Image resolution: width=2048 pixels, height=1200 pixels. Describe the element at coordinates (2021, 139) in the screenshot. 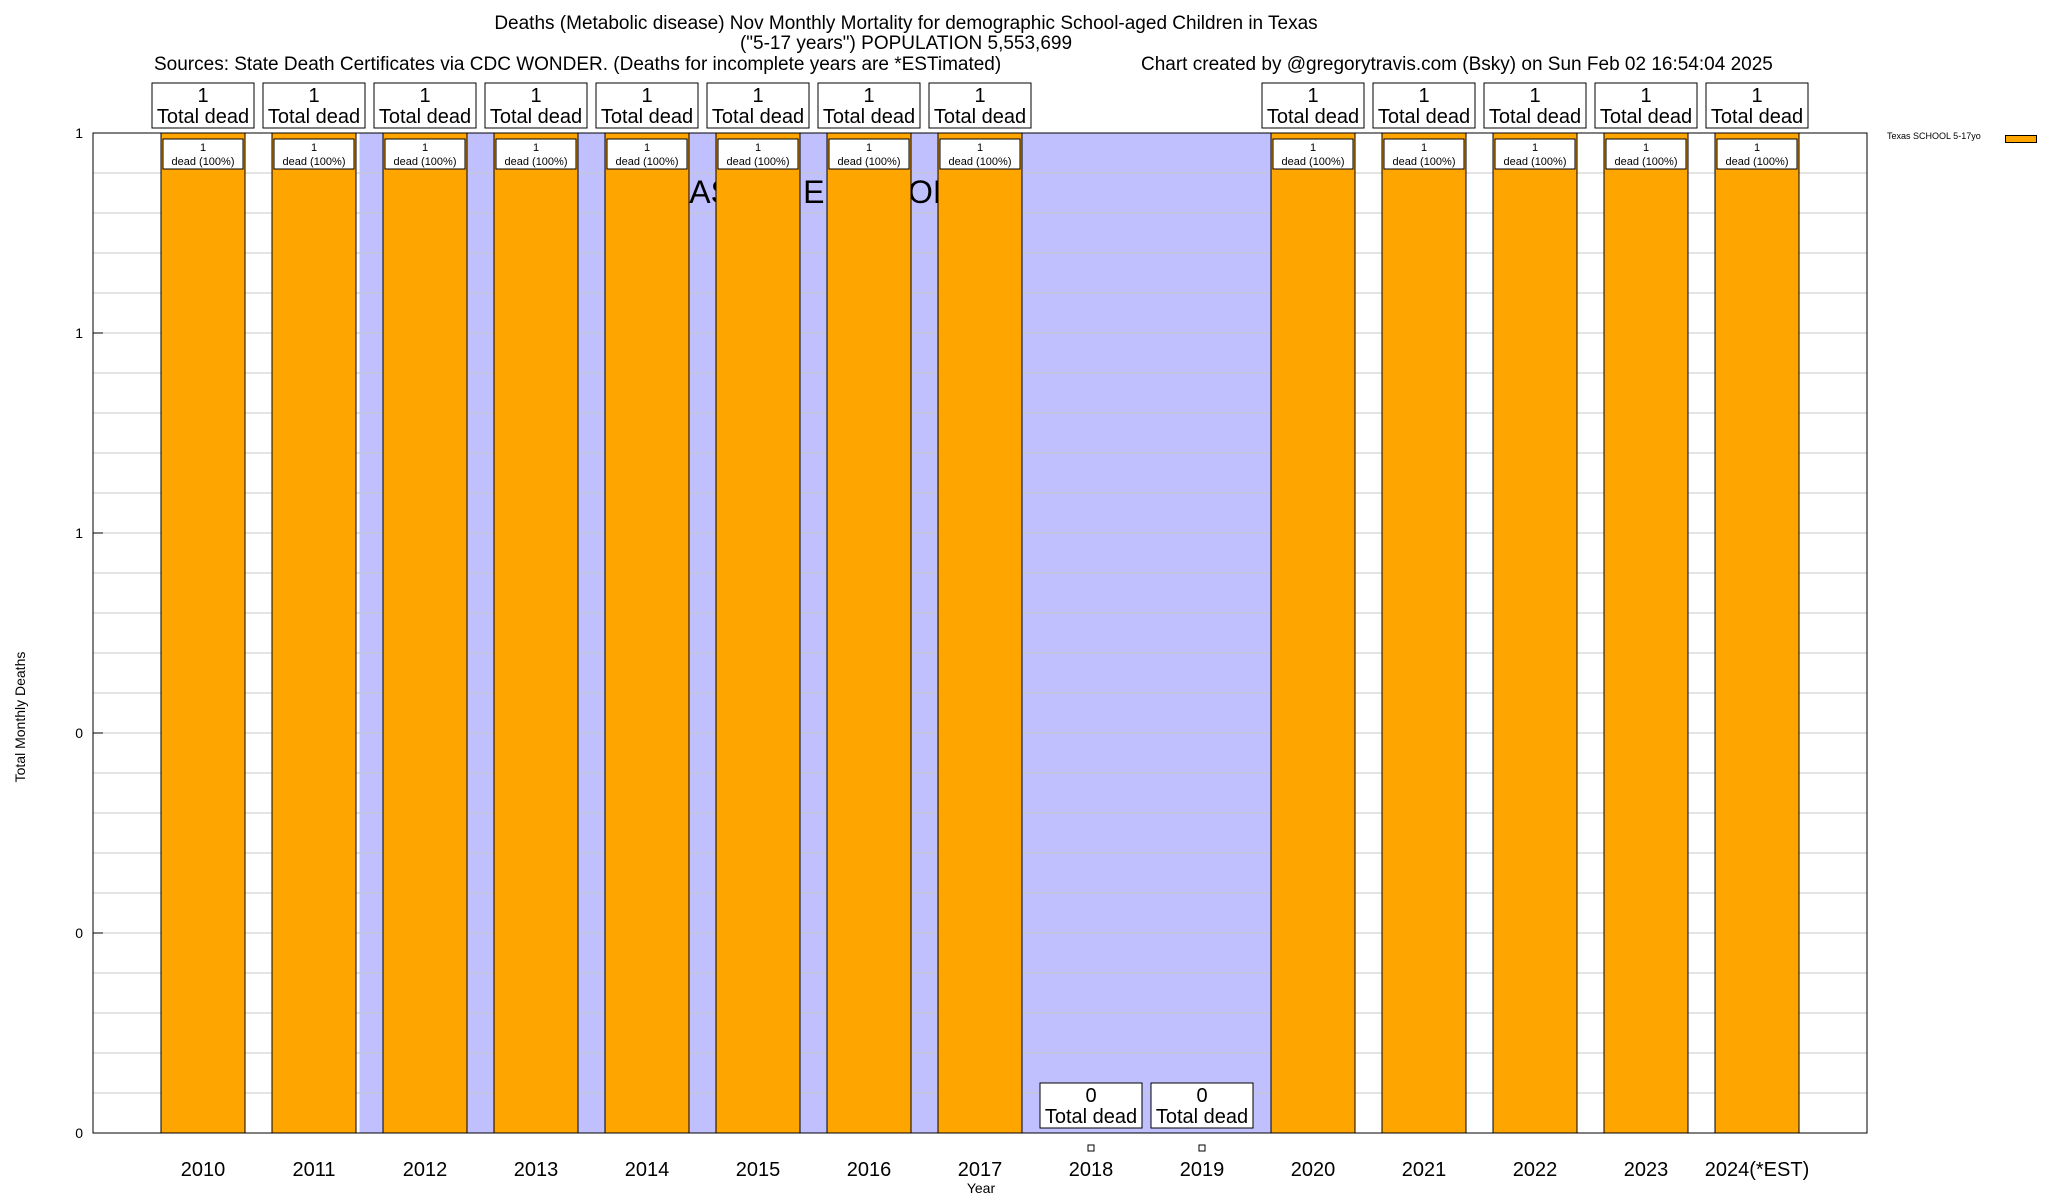

I see `legend-swatch` at that location.